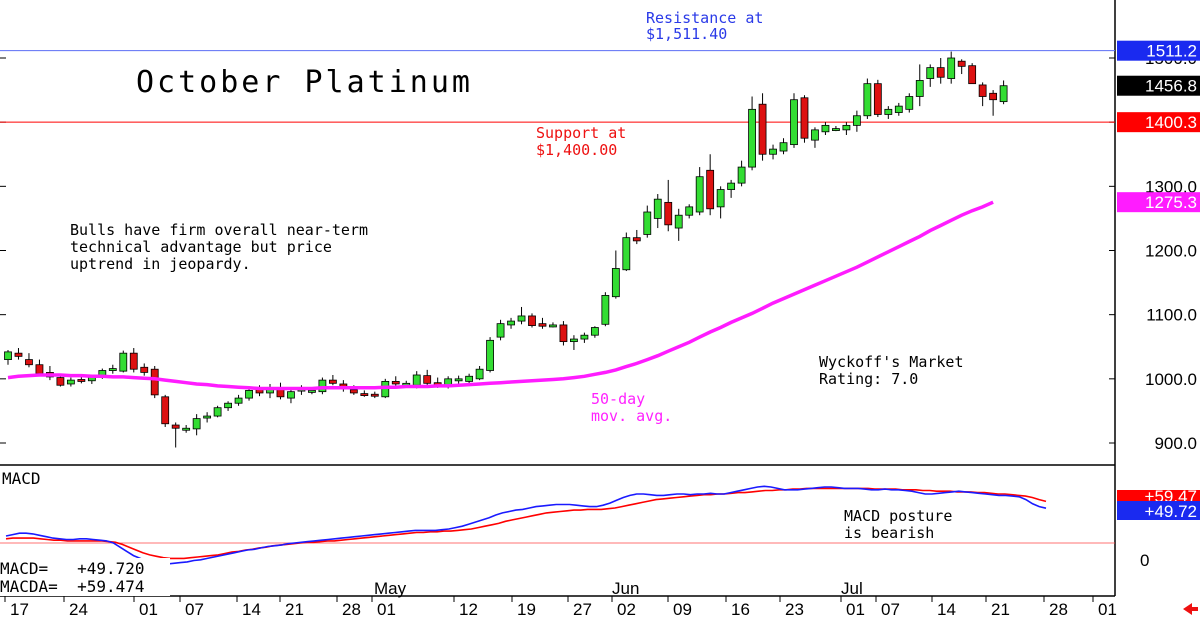 The width and height of the screenshot is (1200, 618). Describe the element at coordinates (1000, 609) in the screenshot. I see `date-tick-label: 21` at that location.